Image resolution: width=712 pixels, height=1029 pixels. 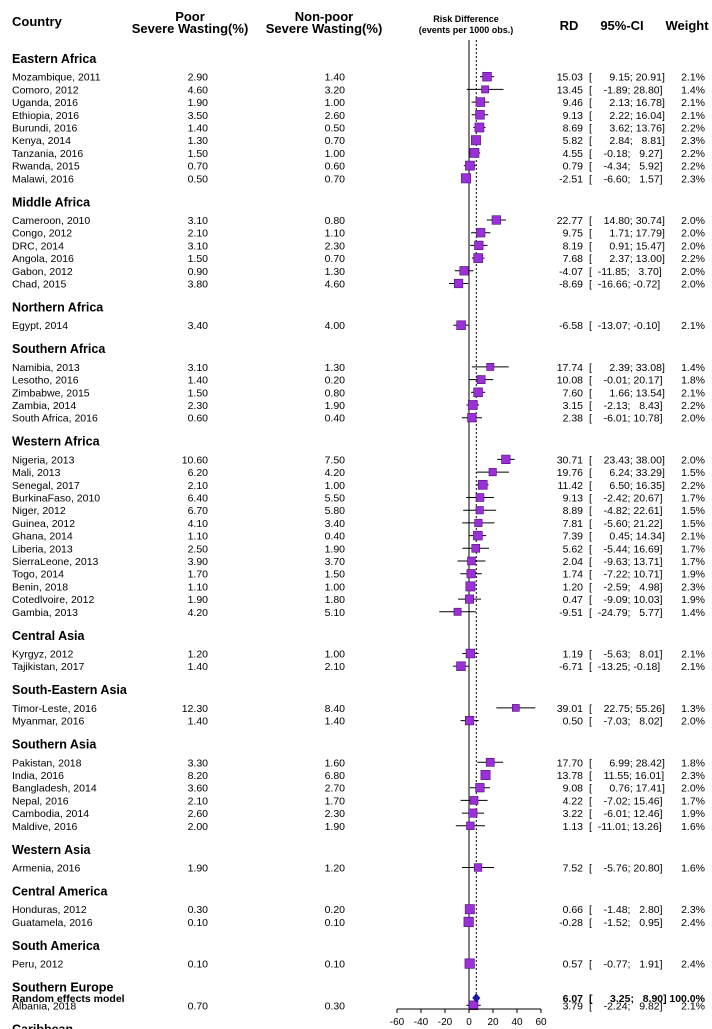 I want to click on poor-value: 2.10, so click(x=198, y=234).